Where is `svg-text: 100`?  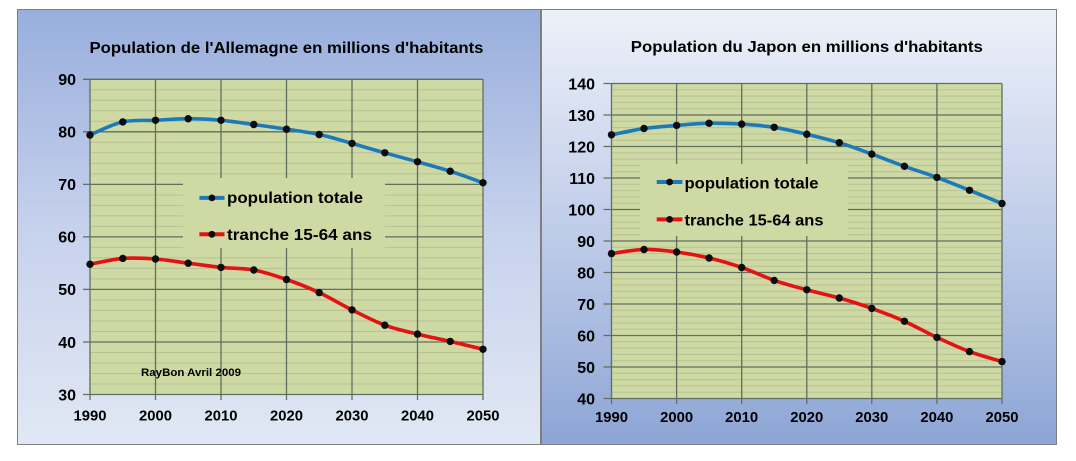 svg-text: 100 is located at coordinates (581, 210).